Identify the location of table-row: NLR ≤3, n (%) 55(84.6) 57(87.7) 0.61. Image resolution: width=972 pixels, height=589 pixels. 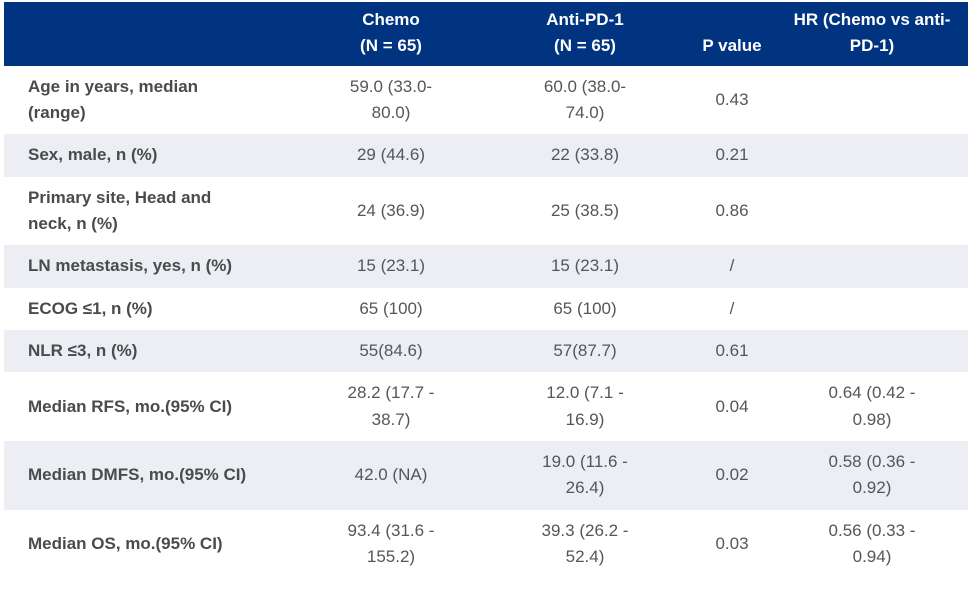
(486, 351).